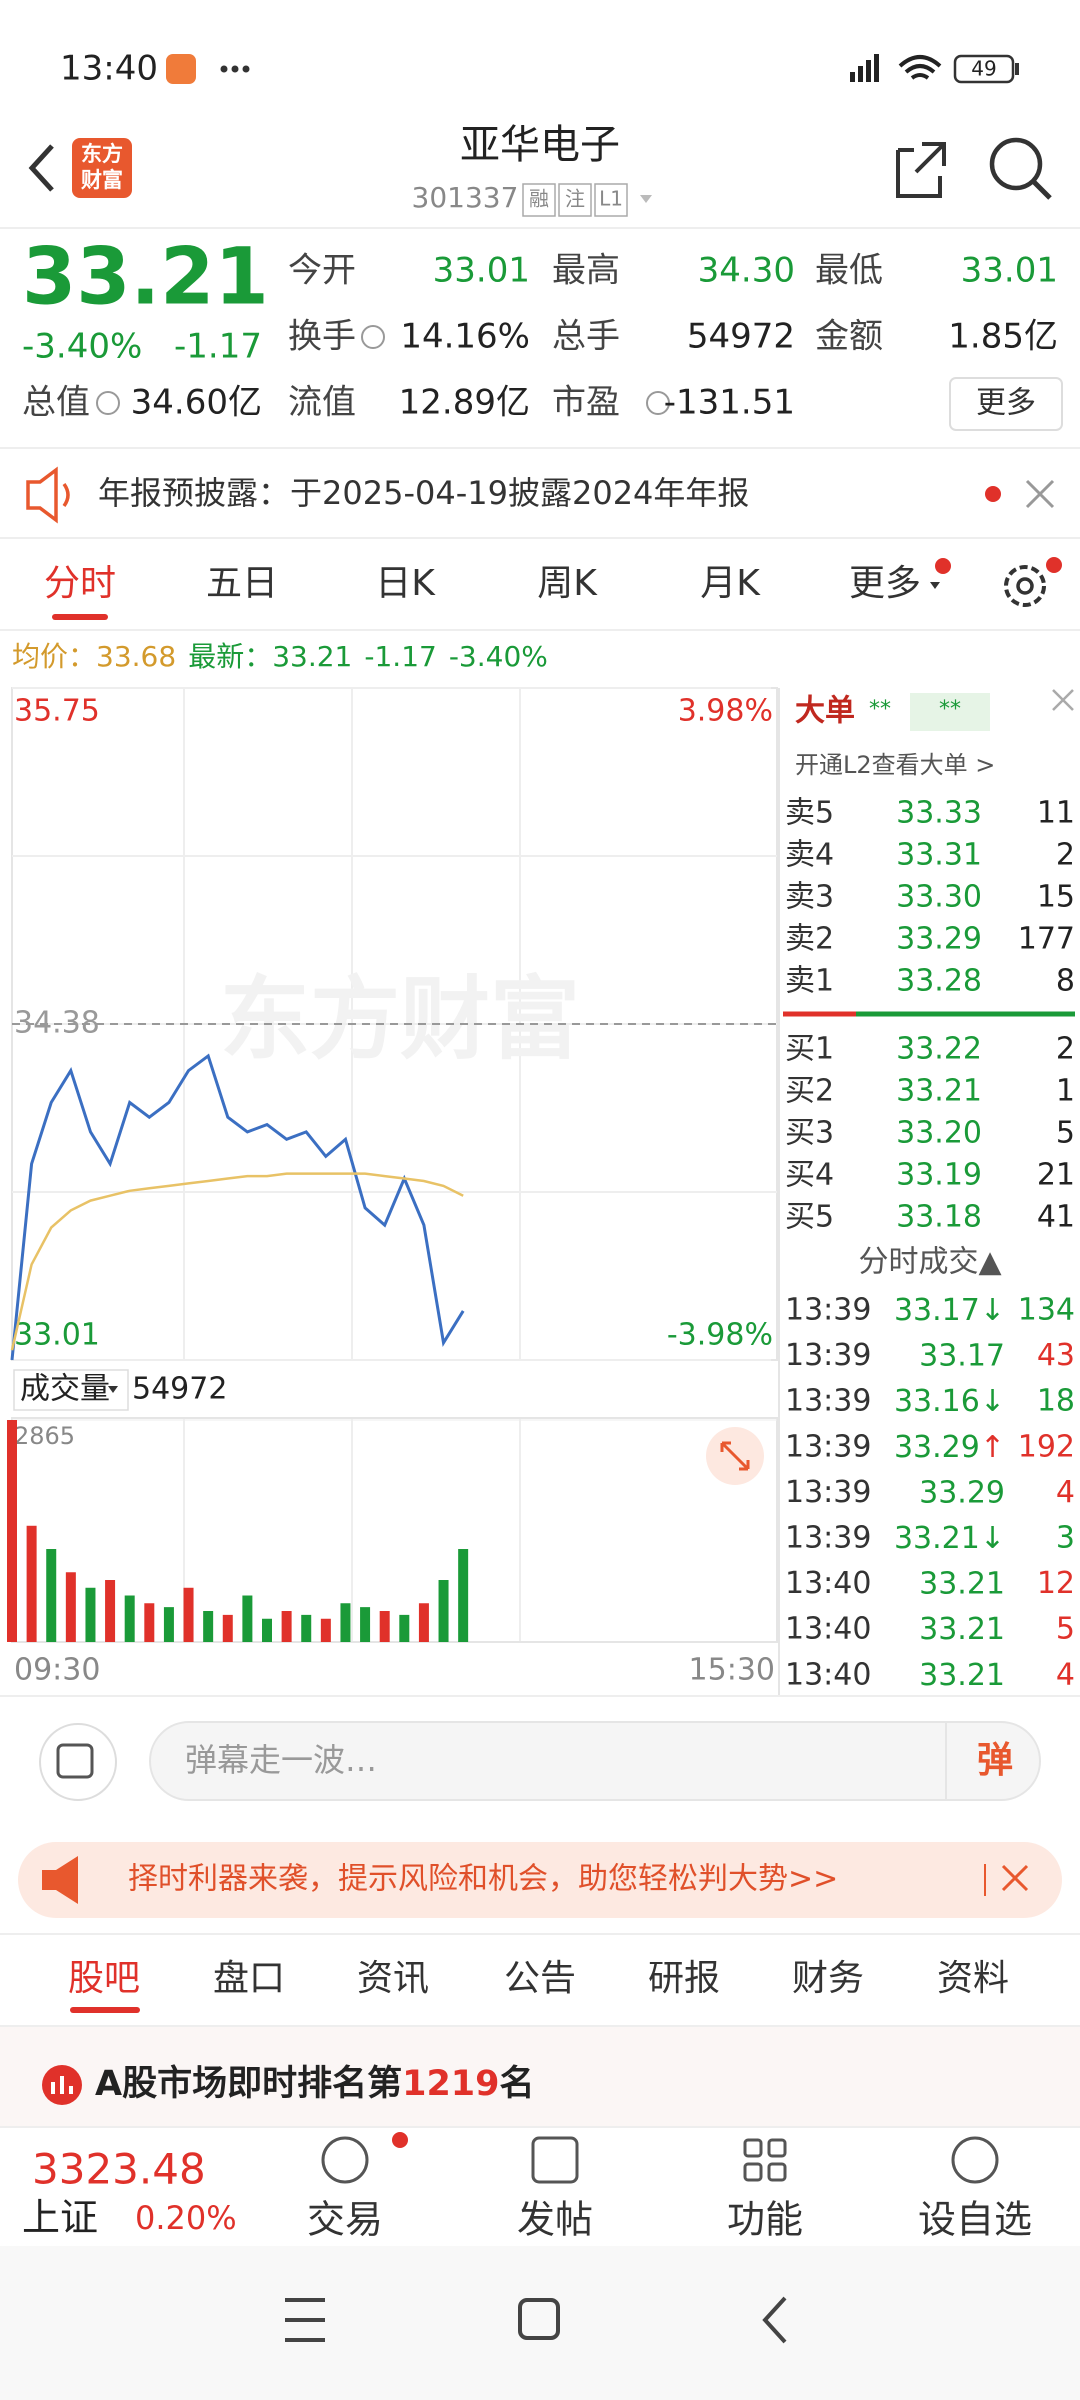  I want to click on more-label: 更多, so click(1006, 403).